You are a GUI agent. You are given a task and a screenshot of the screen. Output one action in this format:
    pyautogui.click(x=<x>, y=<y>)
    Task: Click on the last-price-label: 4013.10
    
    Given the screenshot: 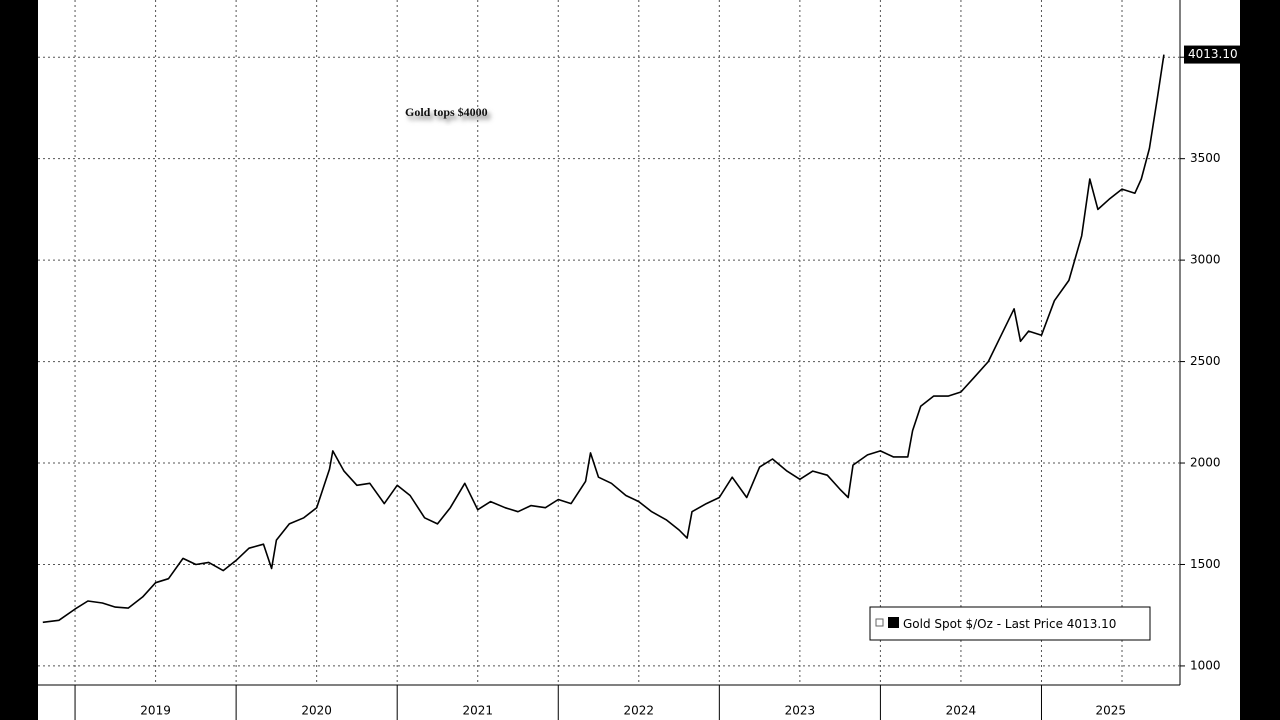 What is the action you would take?
    pyautogui.click(x=1213, y=54)
    